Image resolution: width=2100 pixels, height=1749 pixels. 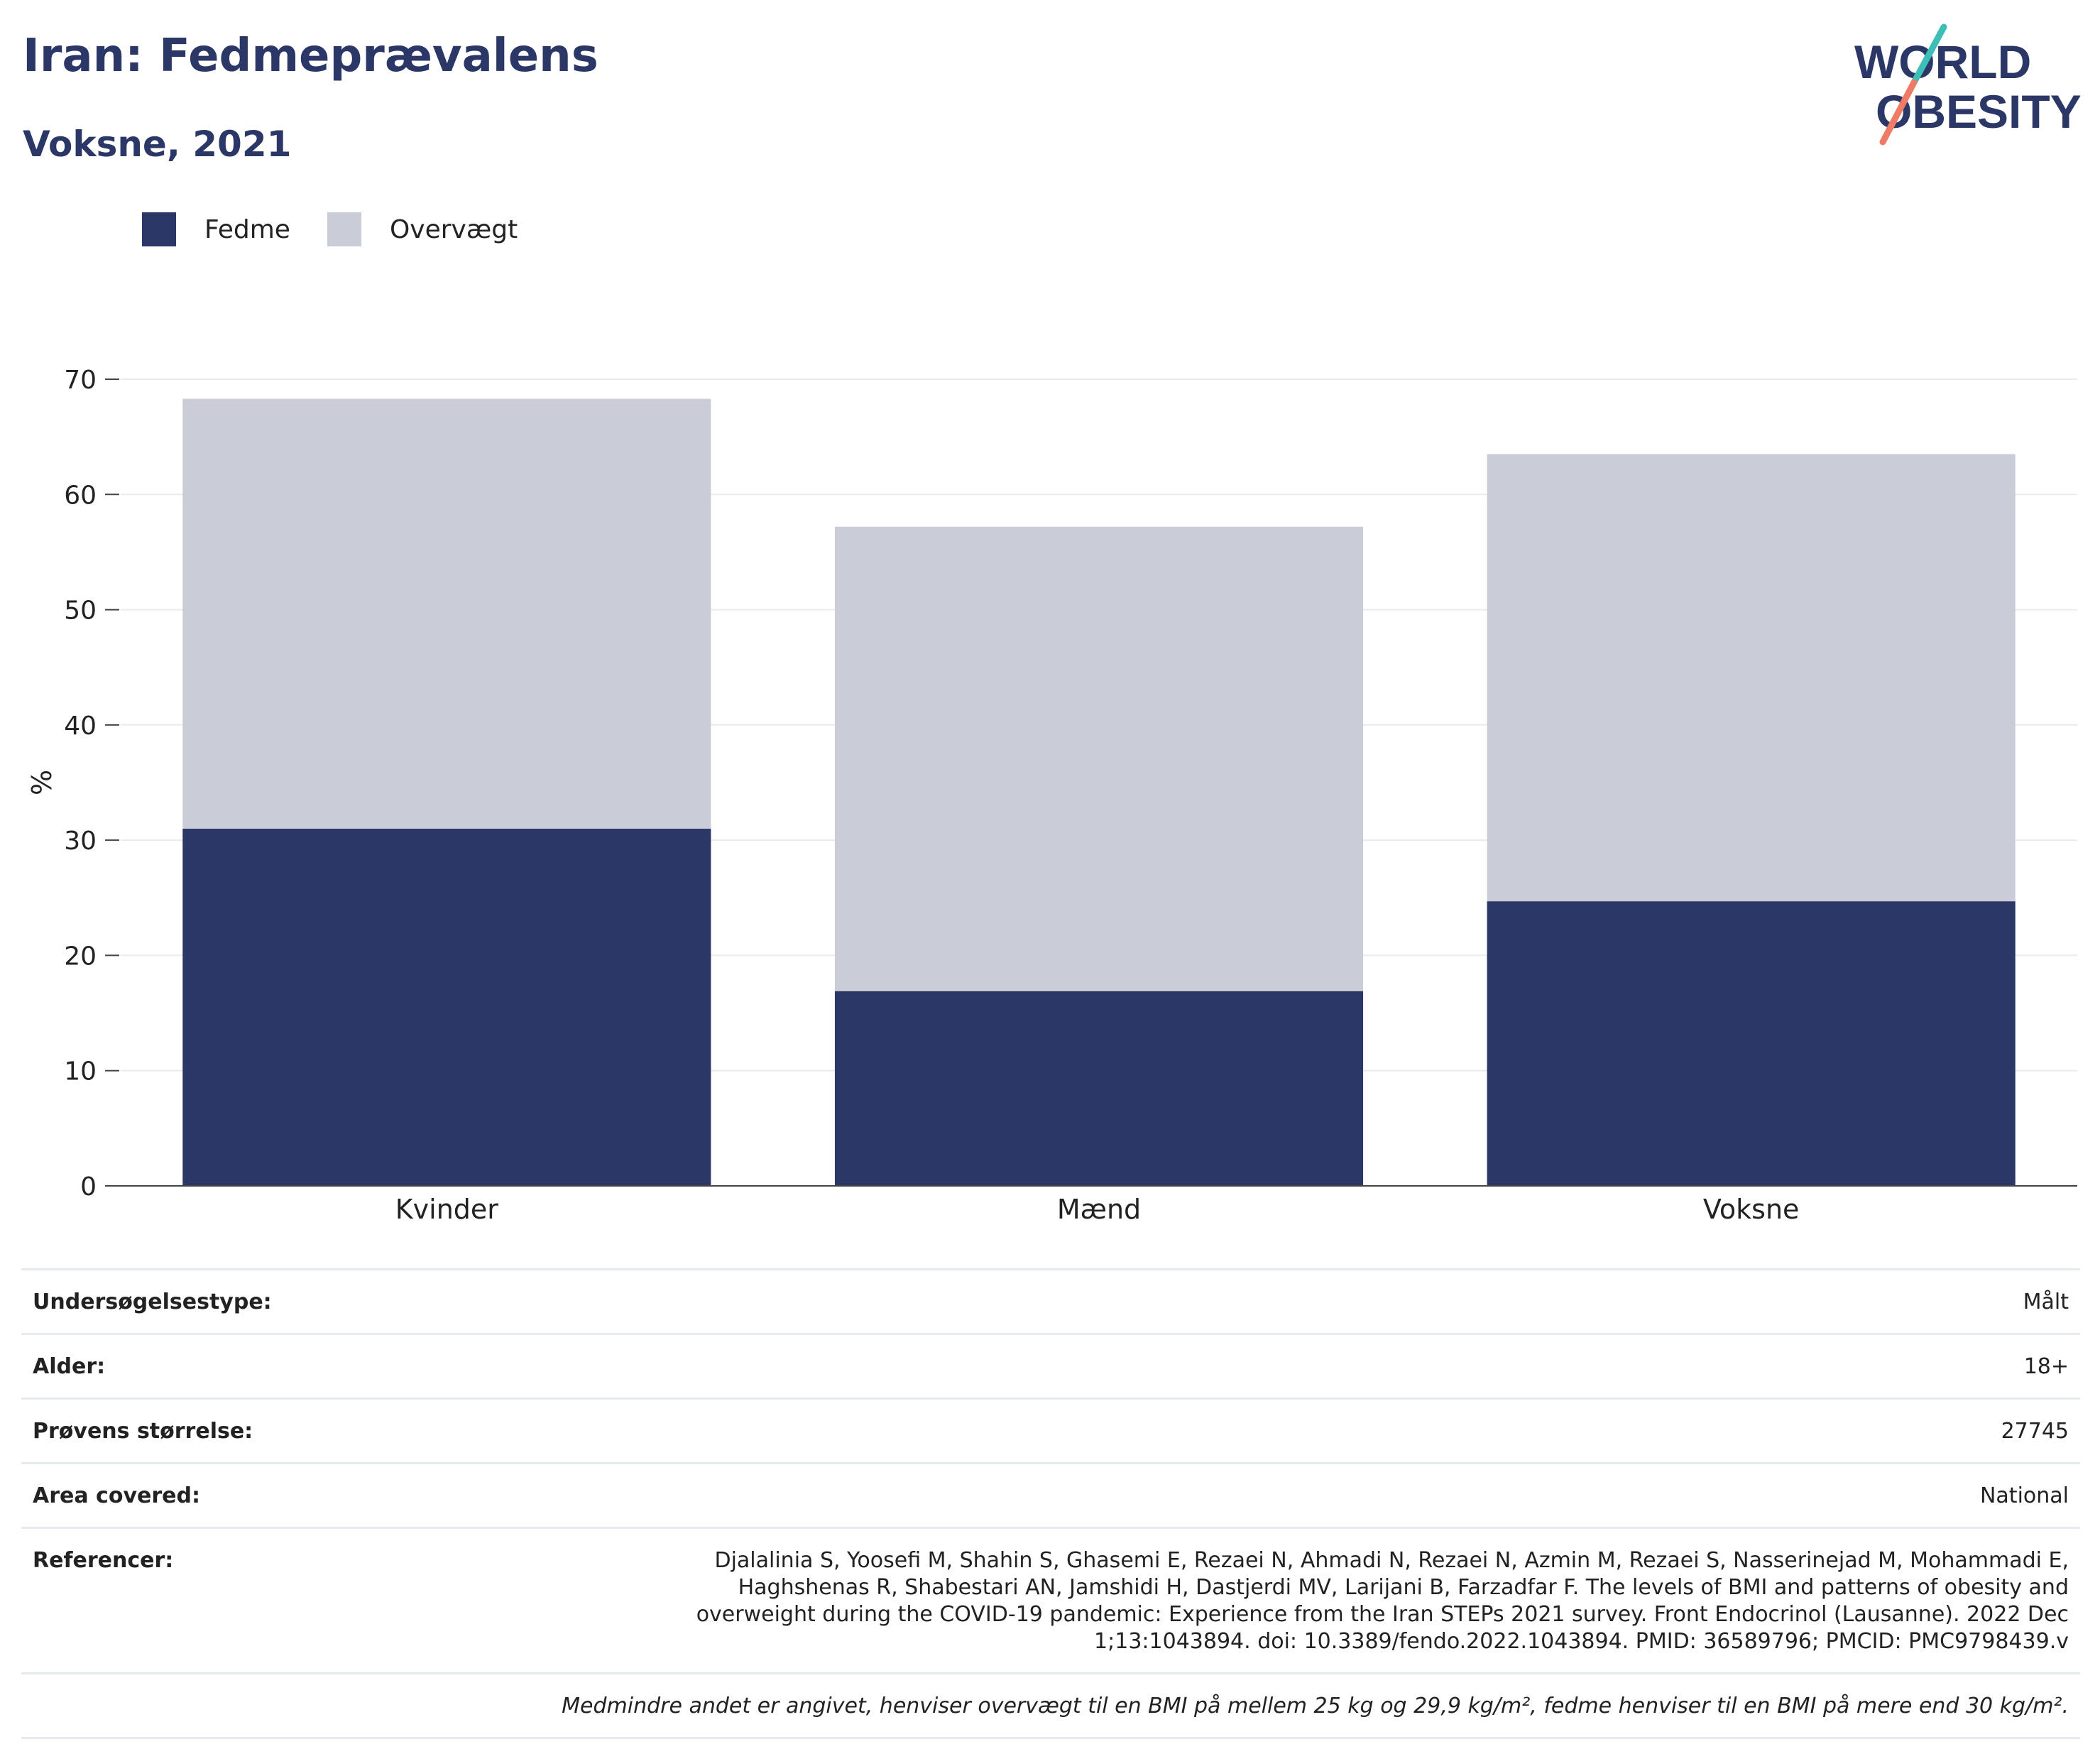 What do you see at coordinates (159, 229) in the screenshot?
I see `legend-swatch-fedme` at bounding box center [159, 229].